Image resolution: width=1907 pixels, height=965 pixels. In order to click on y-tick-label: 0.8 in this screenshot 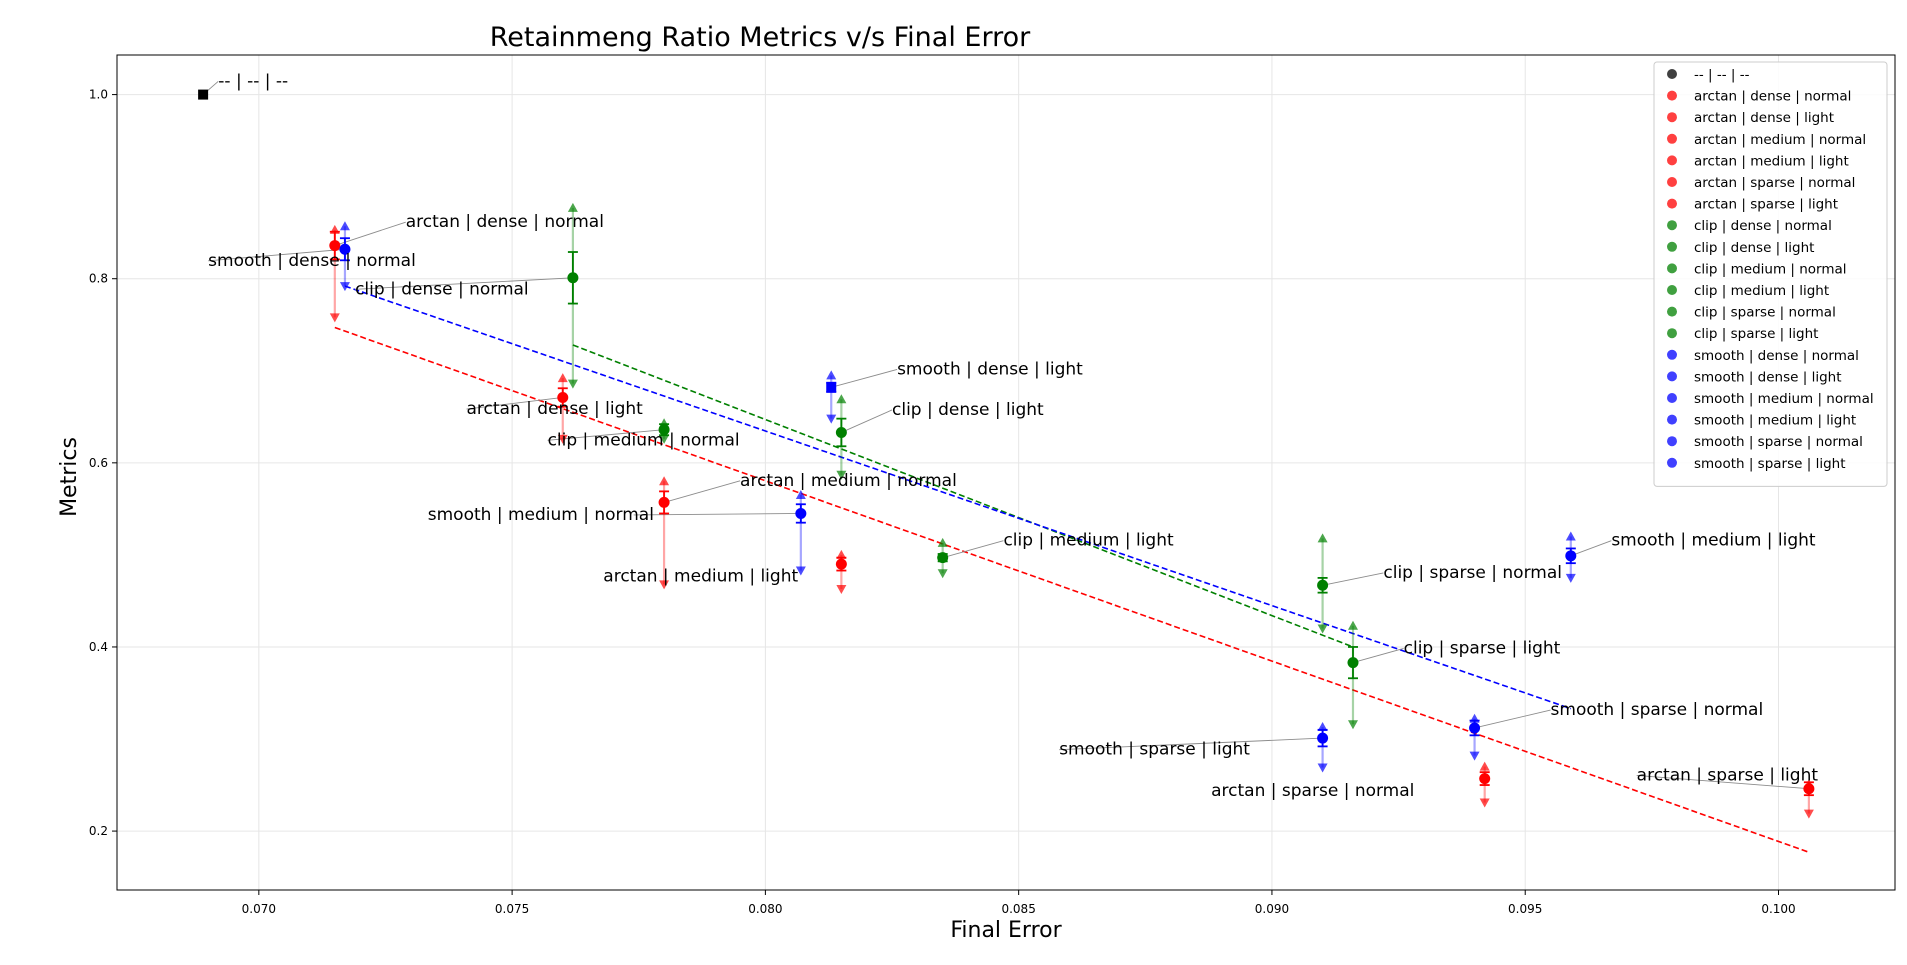, I will do `click(98, 279)`.